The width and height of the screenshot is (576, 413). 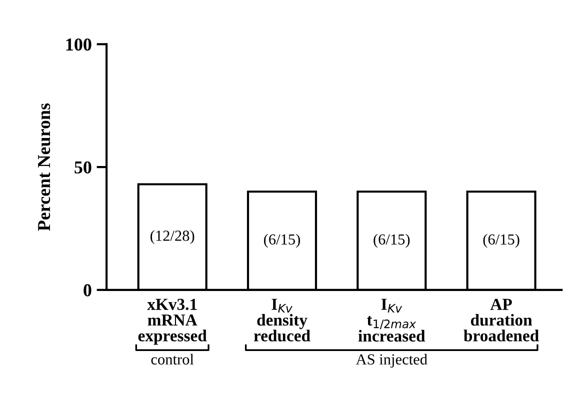 I want to click on text: AS injected, so click(x=392, y=361).